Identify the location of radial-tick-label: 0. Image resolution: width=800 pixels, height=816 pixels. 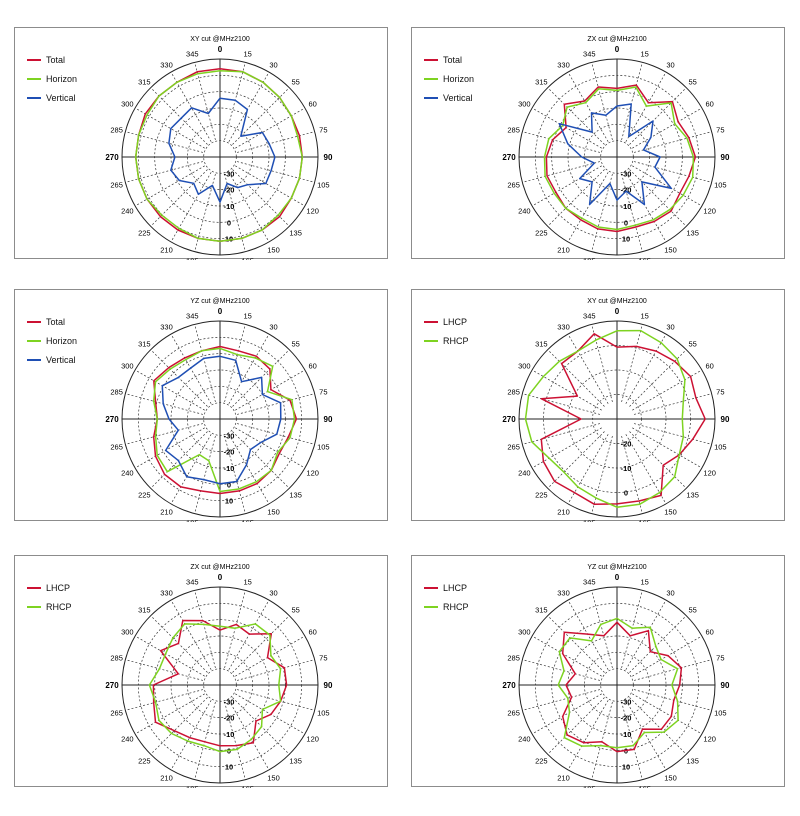
(229, 484).